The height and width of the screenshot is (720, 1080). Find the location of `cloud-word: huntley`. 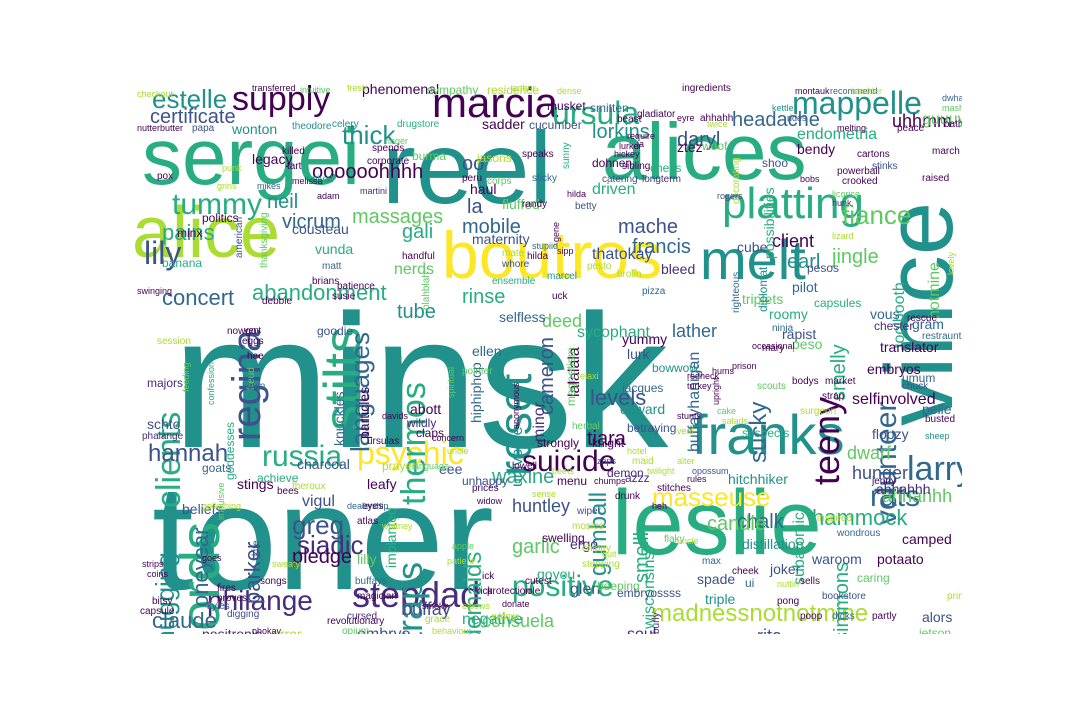

cloud-word: huntley is located at coordinates (541, 506).